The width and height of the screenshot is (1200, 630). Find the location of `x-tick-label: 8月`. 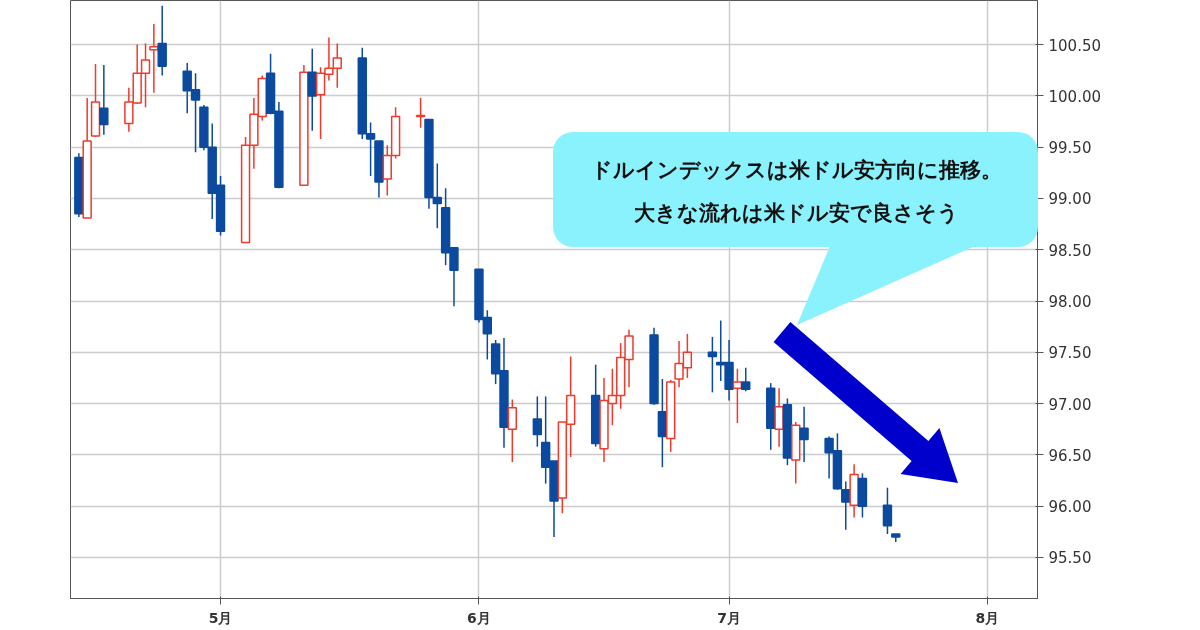

x-tick-label: 8月 is located at coordinates (987, 617).